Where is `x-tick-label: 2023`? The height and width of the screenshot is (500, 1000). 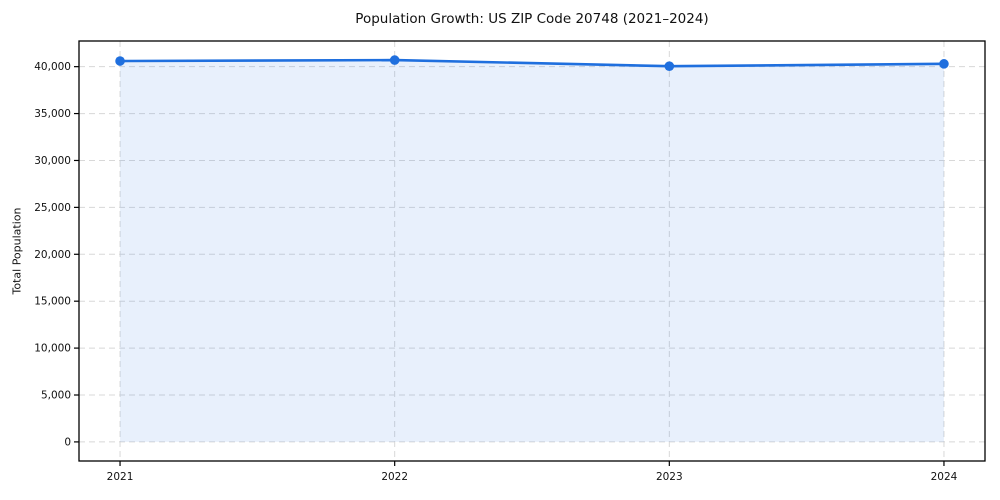
x-tick-label: 2023 is located at coordinates (669, 477).